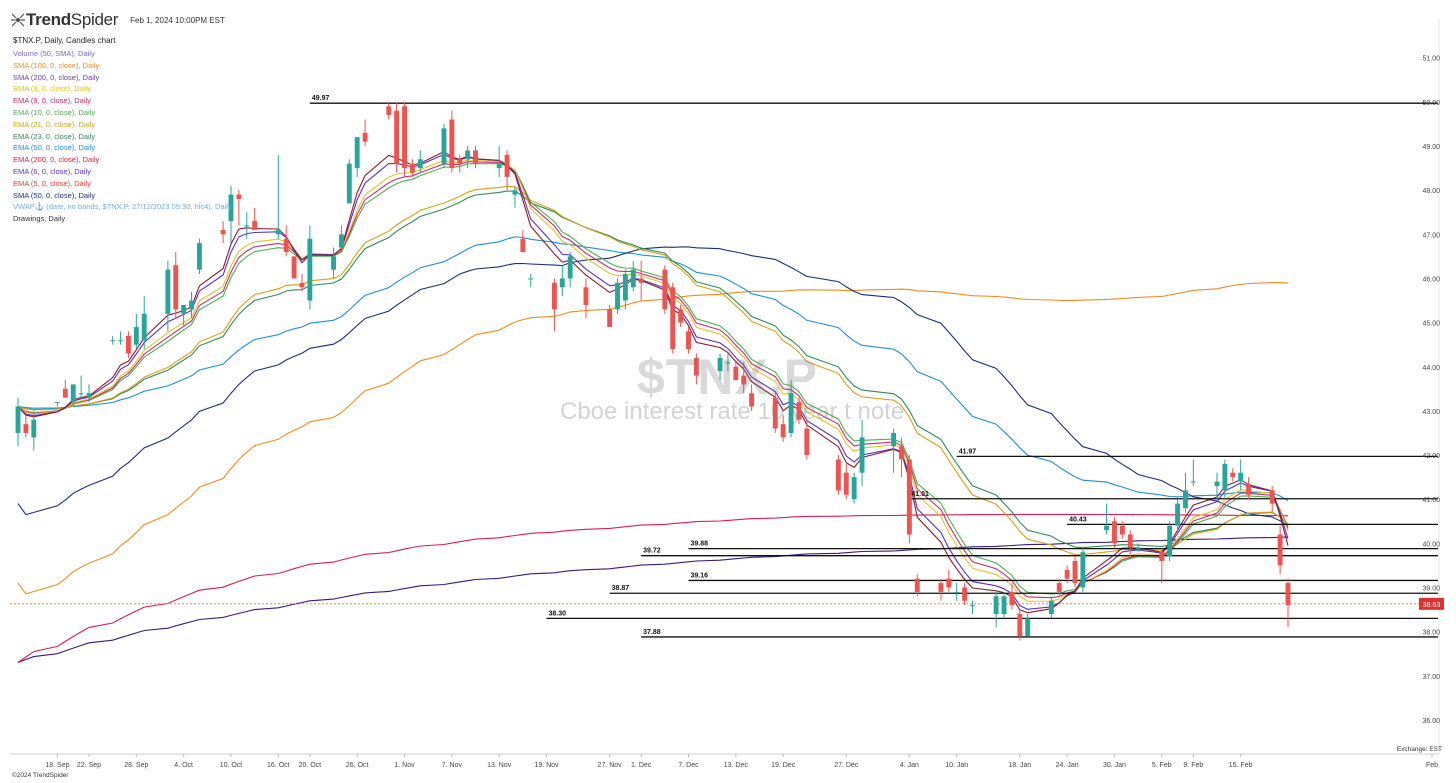 Image resolution: width=1456 pixels, height=783 pixels. I want to click on x-tick-label: 26. Oct, so click(357, 765).